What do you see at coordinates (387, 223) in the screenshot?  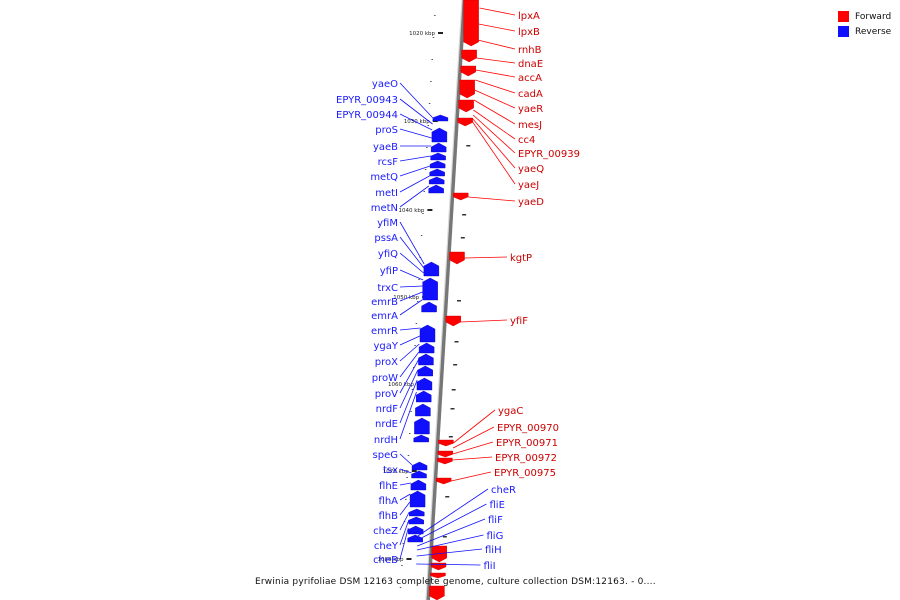 I see `gene-label-yfim: yfiM` at bounding box center [387, 223].